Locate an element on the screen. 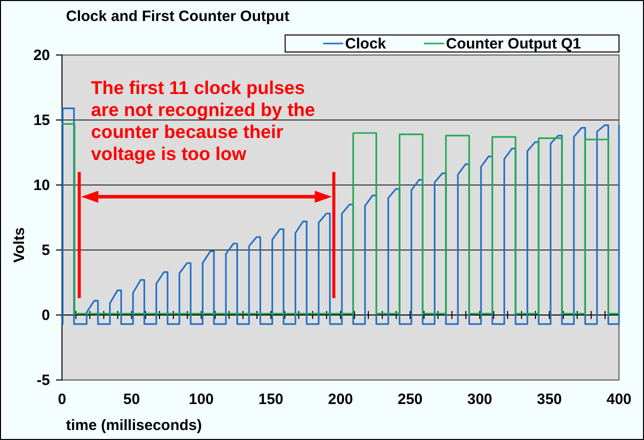 This screenshot has width=644, height=440. x-tick-label: 400 is located at coordinates (619, 399).